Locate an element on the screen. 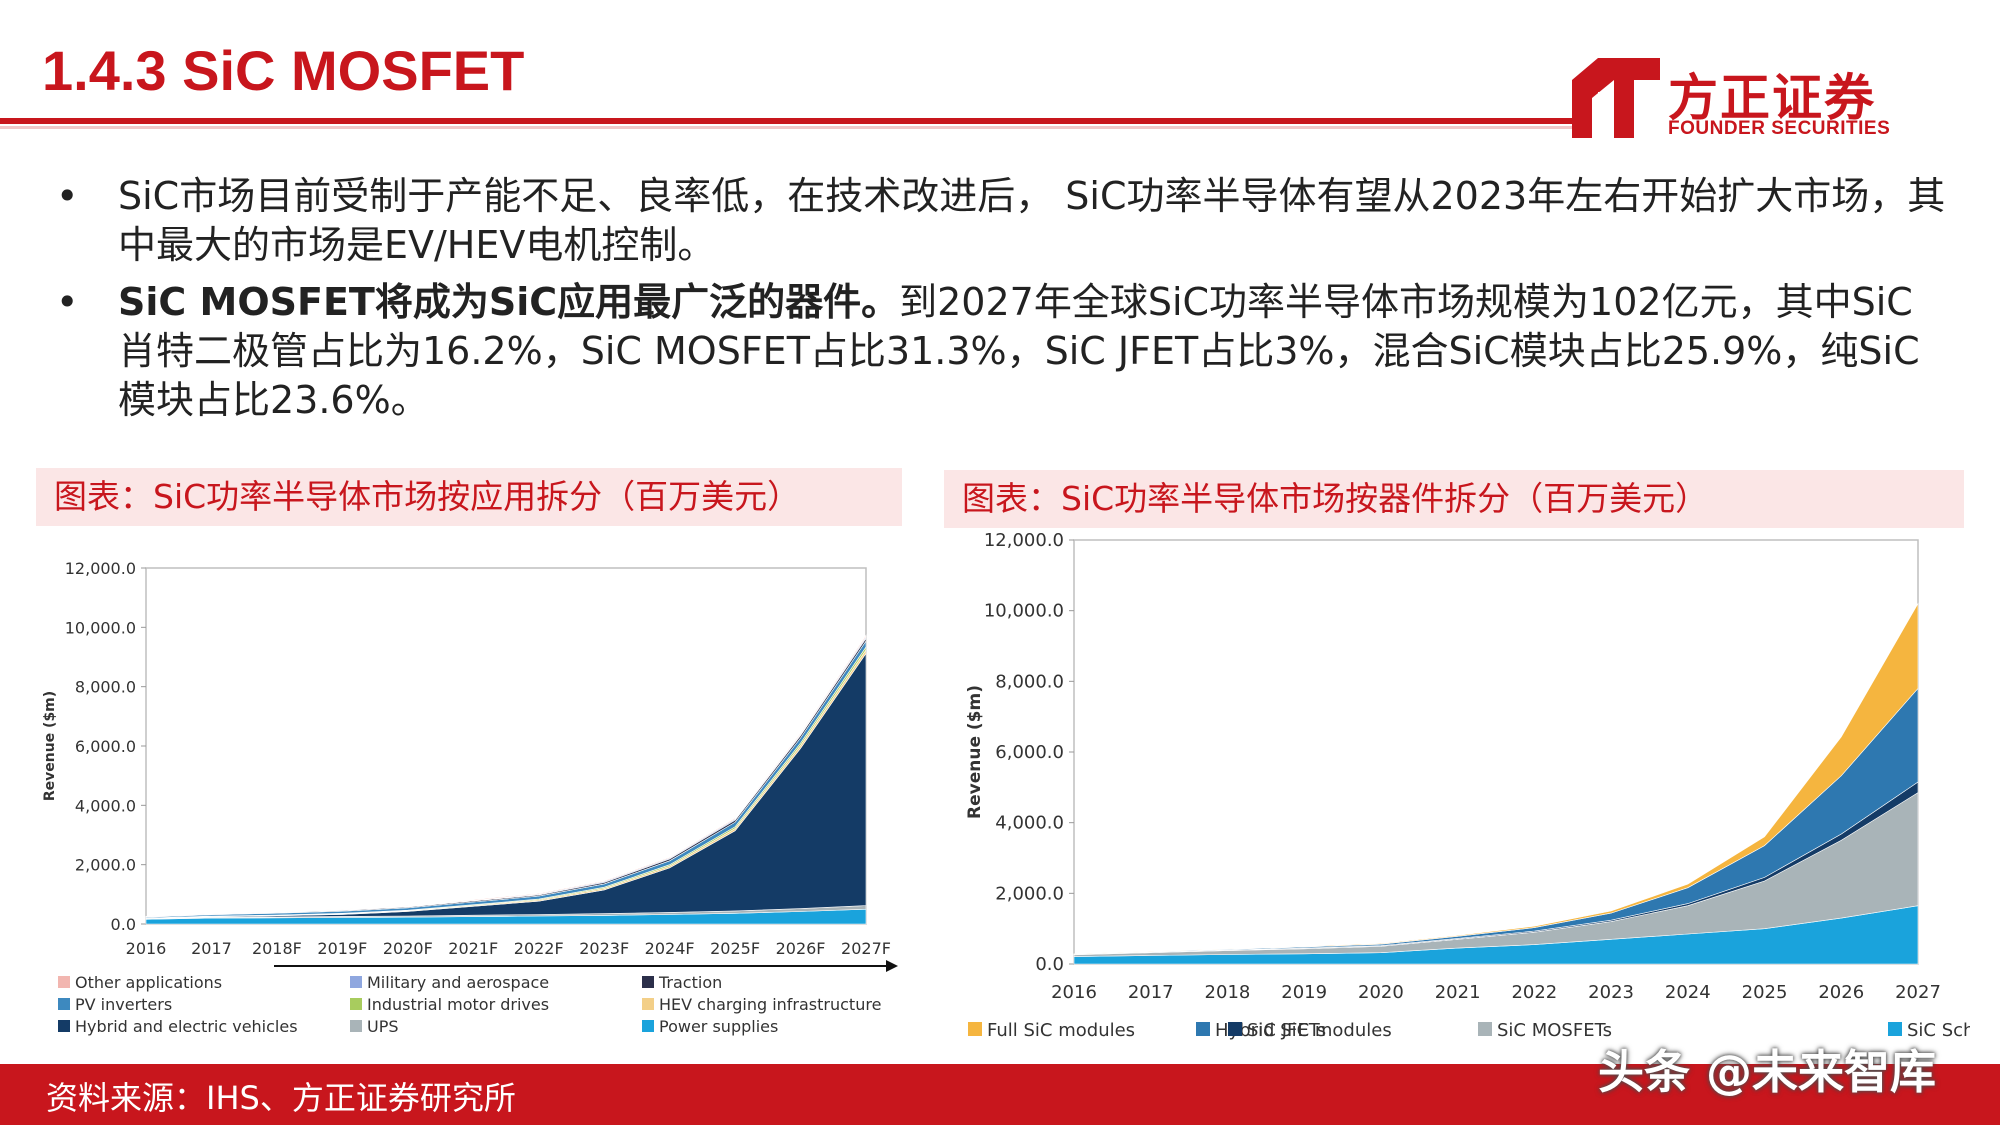  x-tick-label: 2021F is located at coordinates (473, 948).